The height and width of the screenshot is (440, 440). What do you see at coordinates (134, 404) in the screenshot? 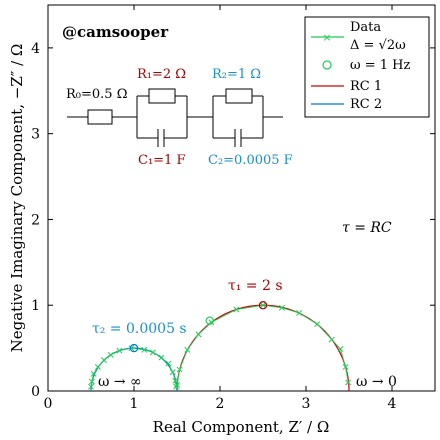
I see `x-tick-label: 1` at bounding box center [134, 404].